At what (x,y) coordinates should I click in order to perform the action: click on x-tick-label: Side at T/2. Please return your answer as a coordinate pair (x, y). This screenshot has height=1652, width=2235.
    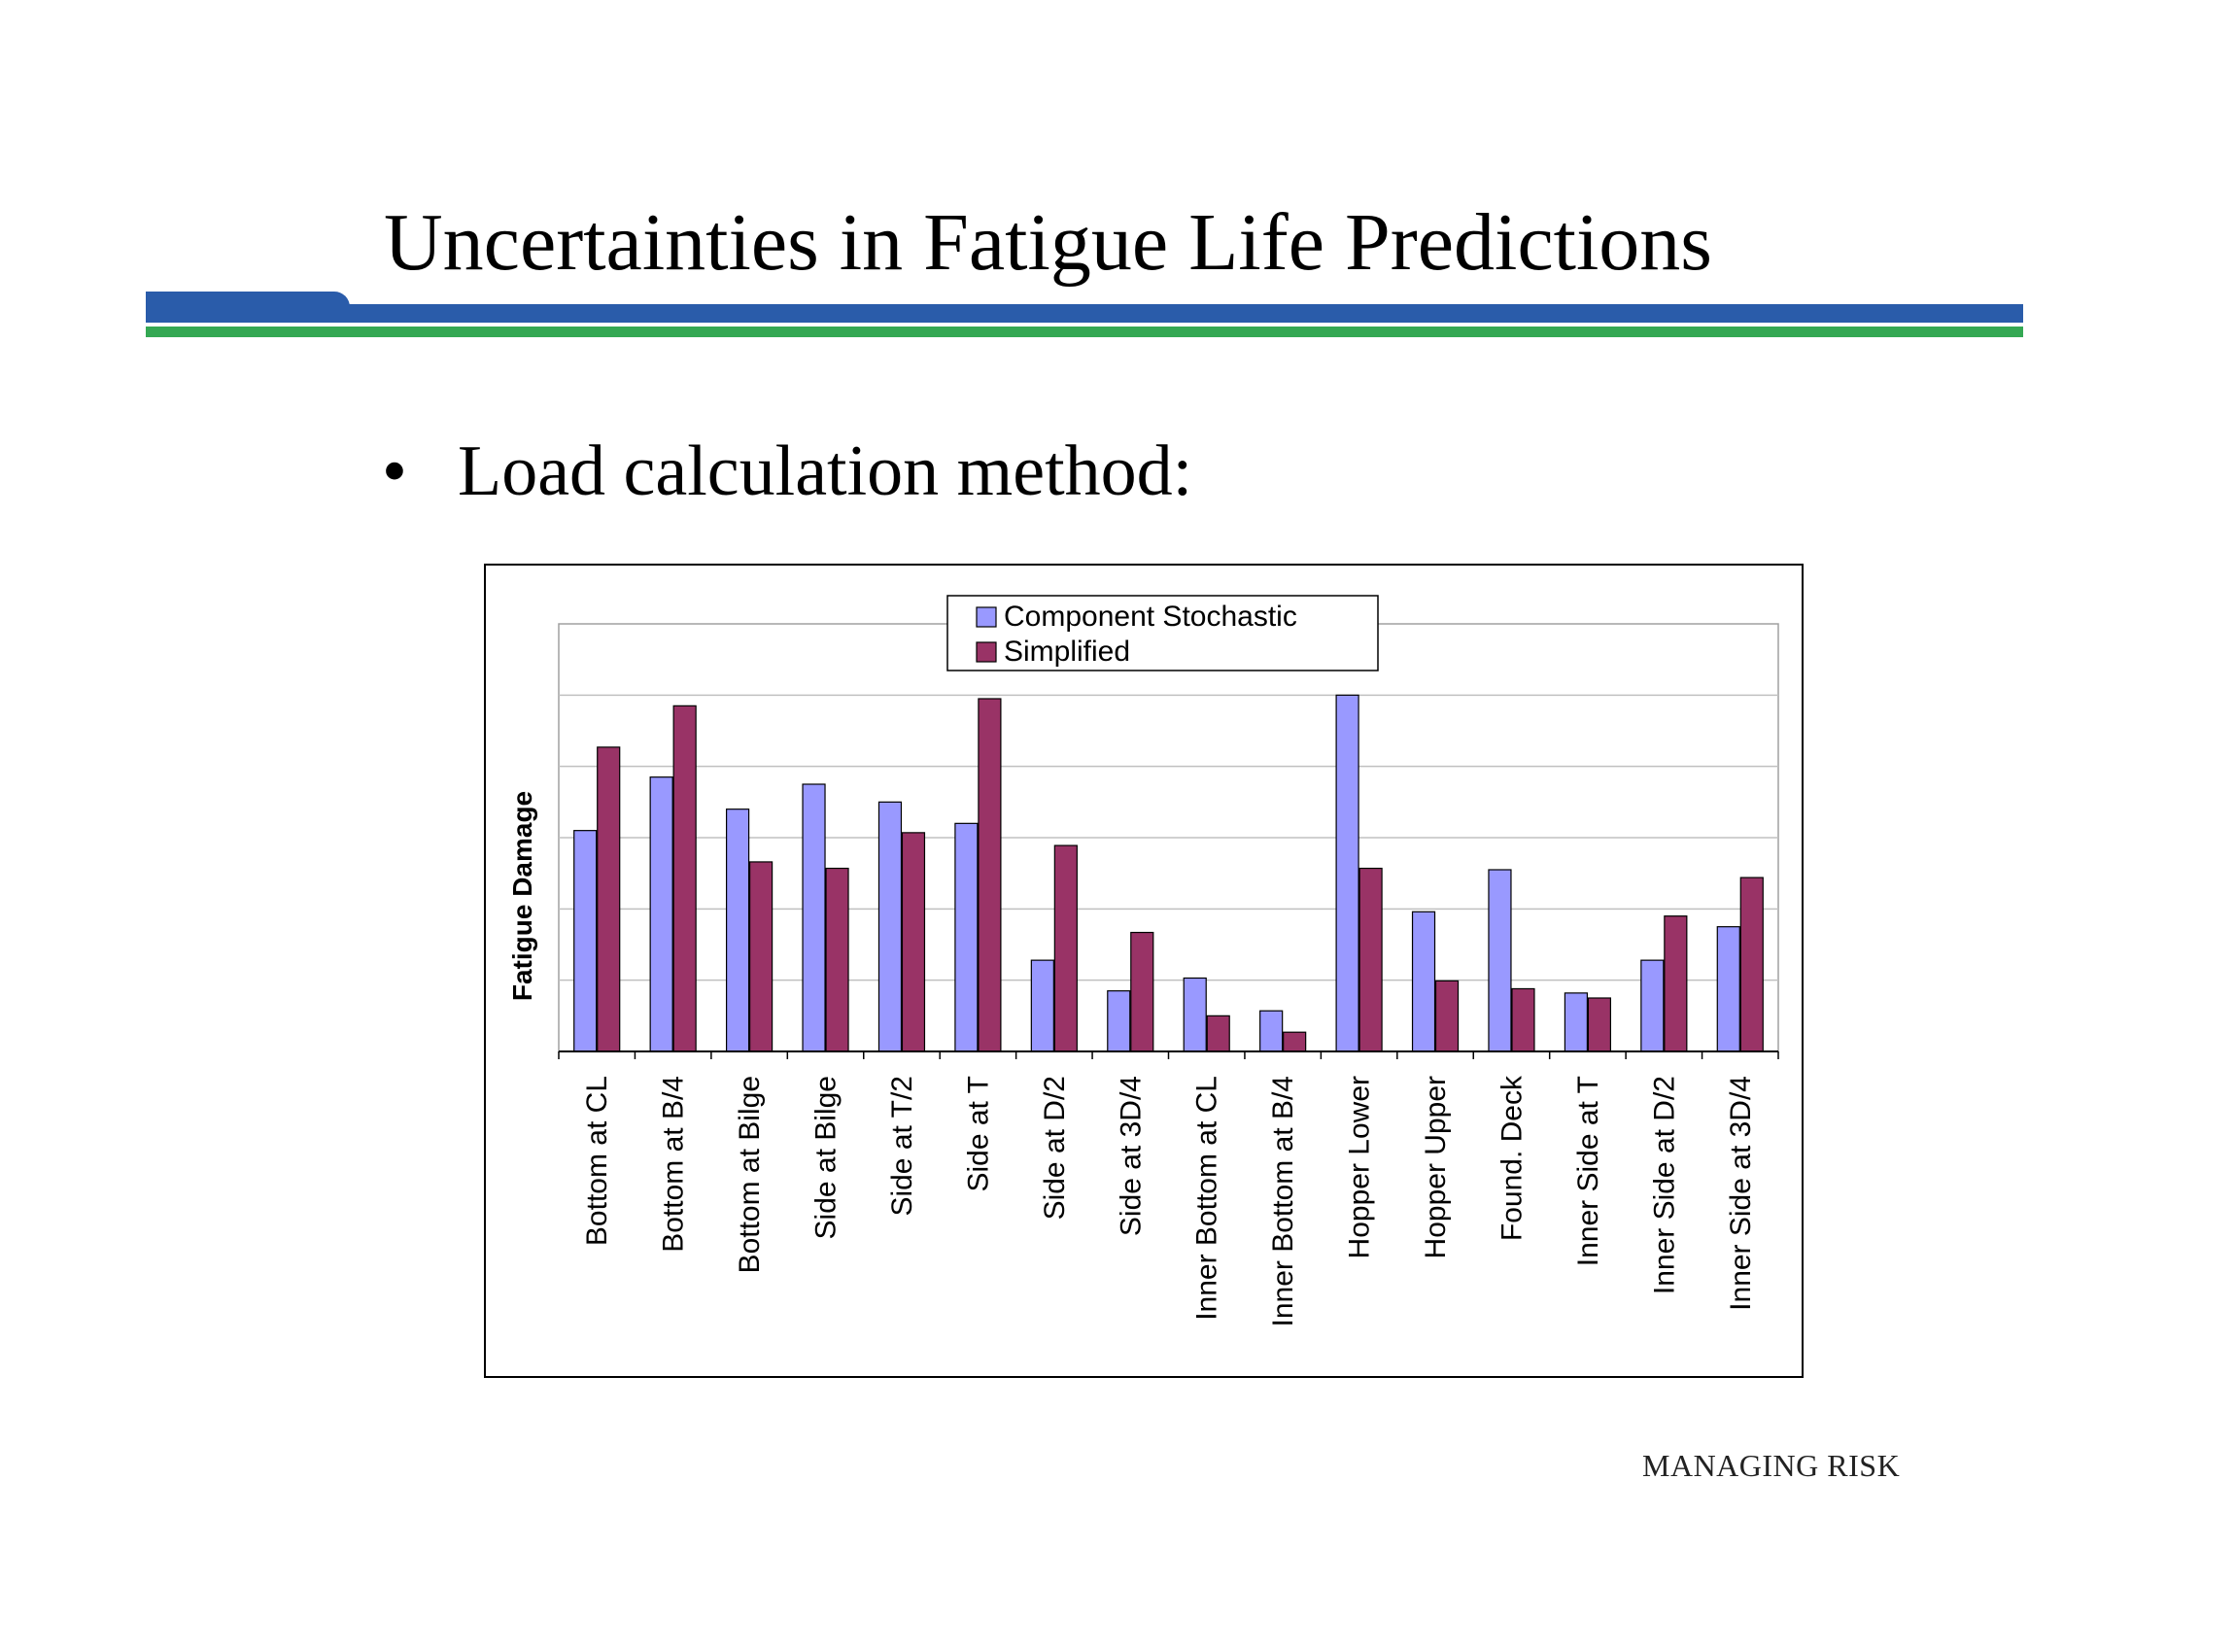
    Looking at the image, I should click on (902, 1146).